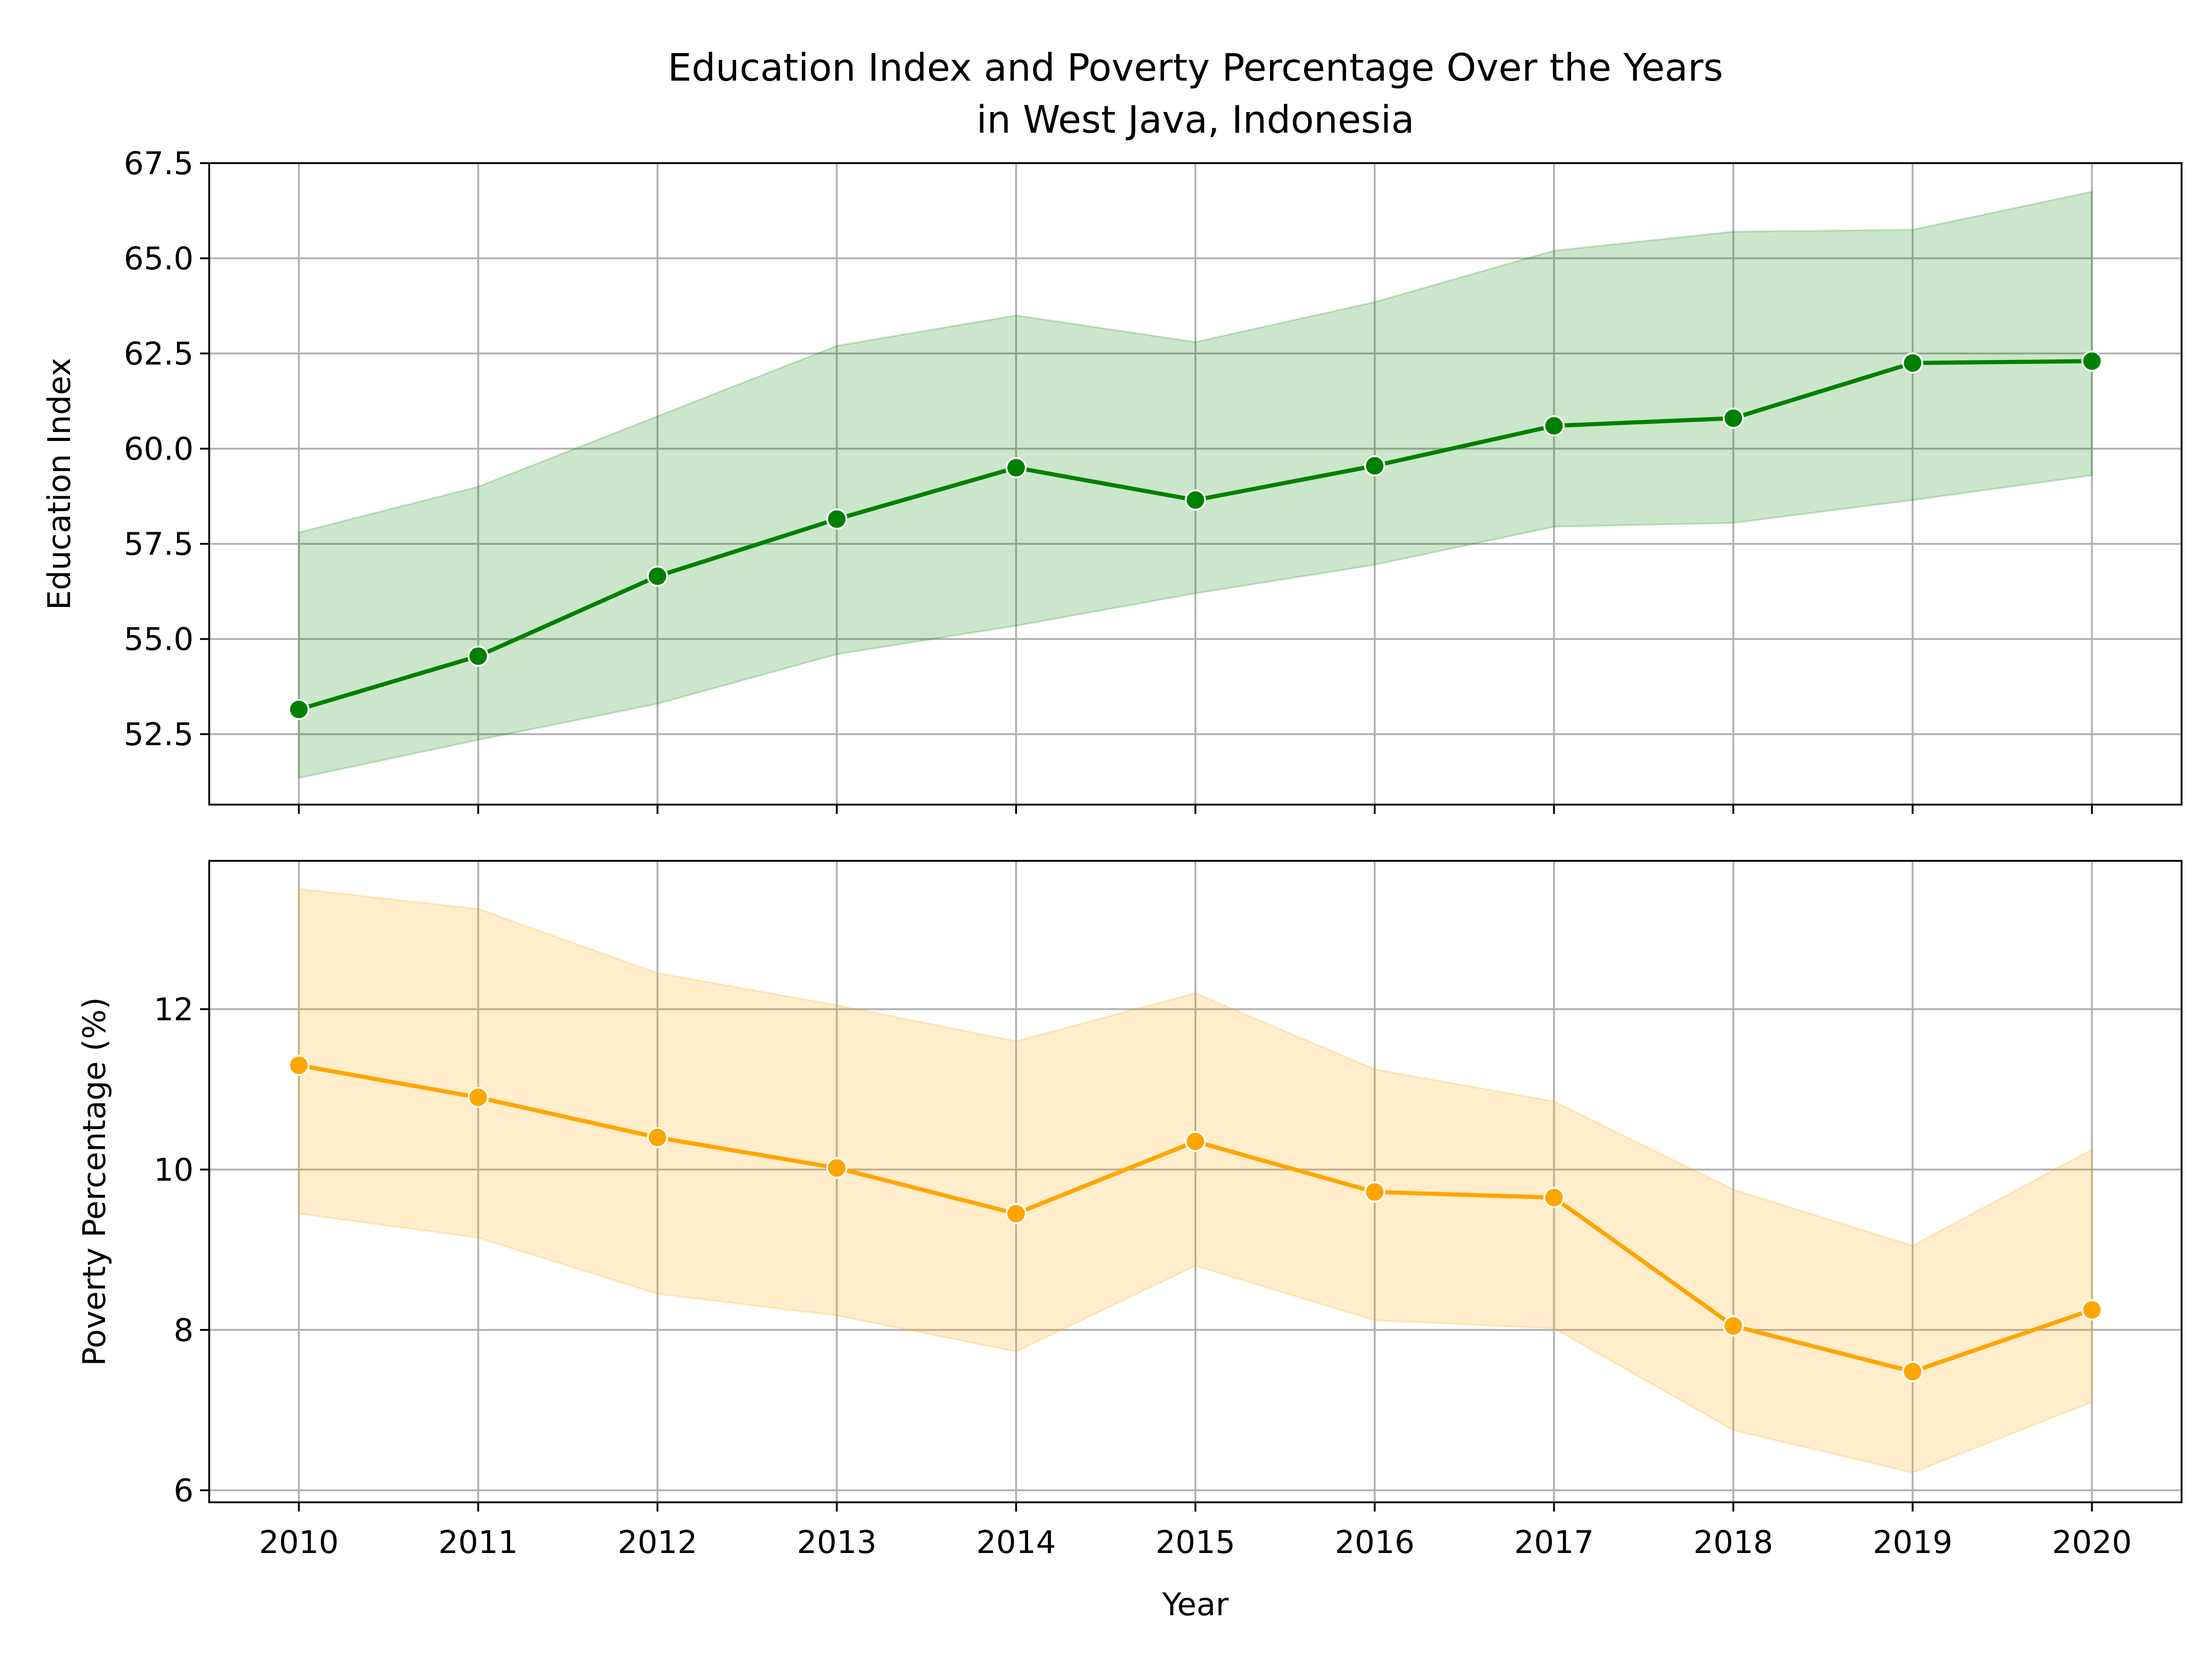 The image size is (2212, 1659). I want to click on y-tick-label: 52.5, so click(159, 735).